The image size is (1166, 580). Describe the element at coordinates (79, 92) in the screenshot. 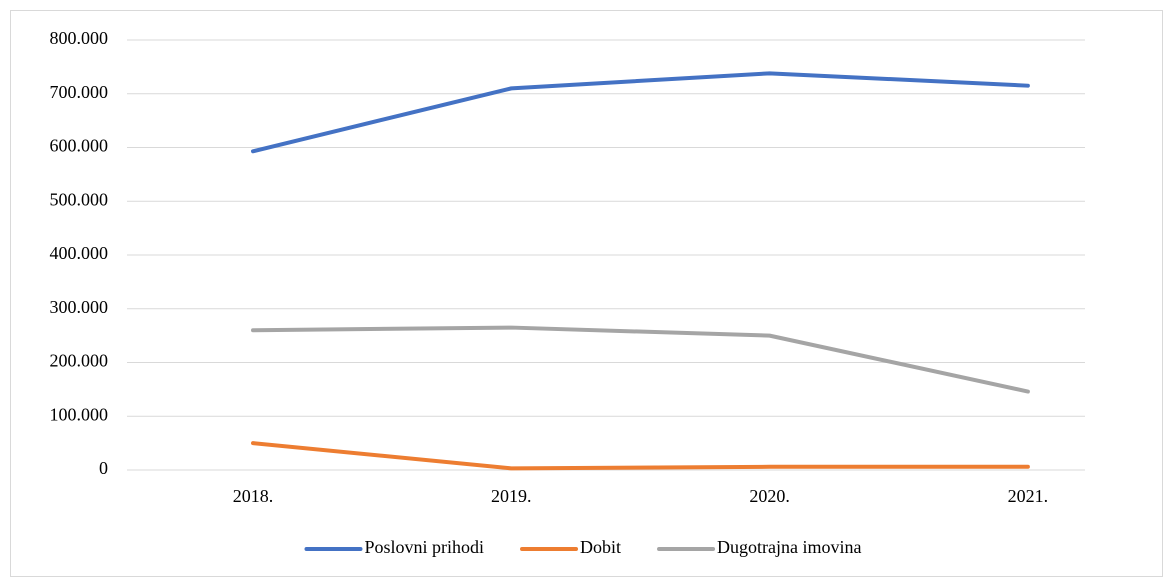

I see `y-tick-label: 700.000` at that location.